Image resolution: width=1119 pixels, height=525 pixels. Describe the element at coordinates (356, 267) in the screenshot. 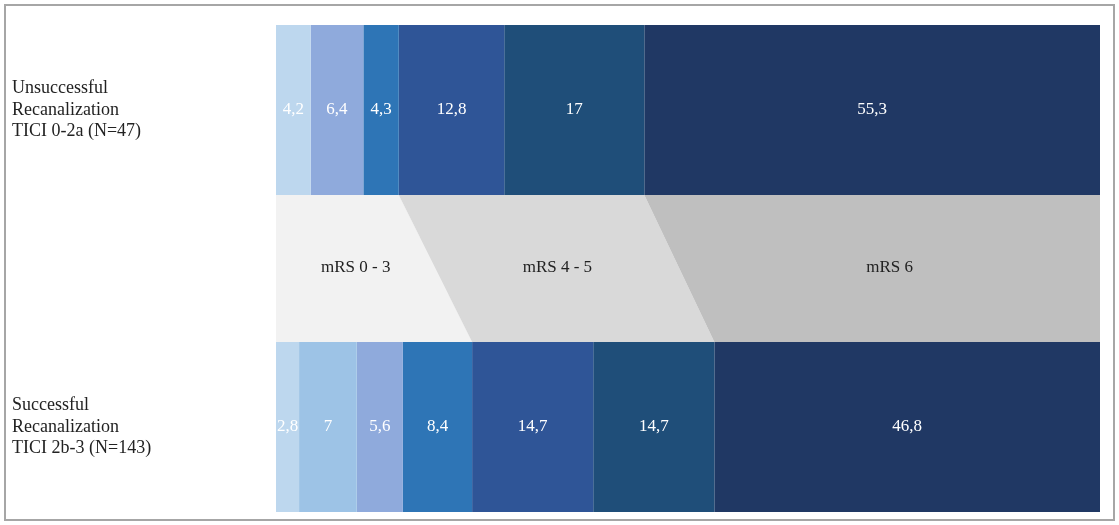

I see `annotation: mRS 0 - 3` at that location.